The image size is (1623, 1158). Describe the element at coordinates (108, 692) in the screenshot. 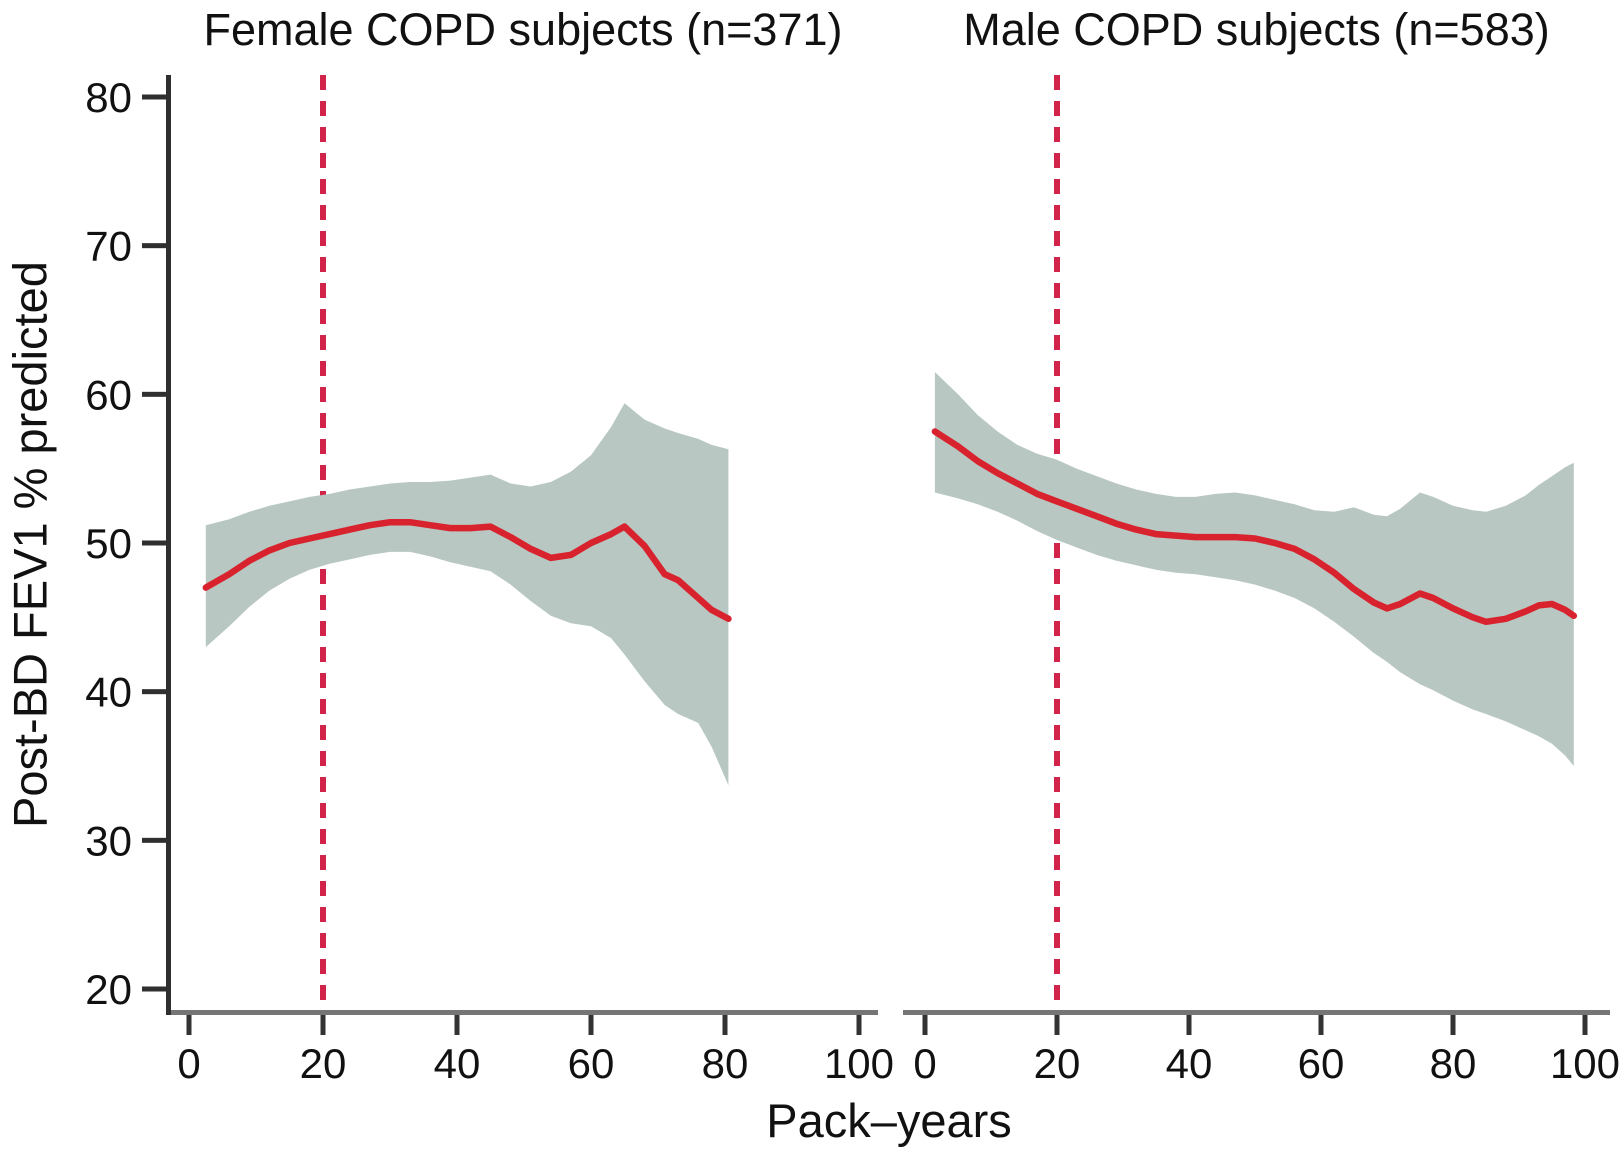

I see `y-tick-label: 40` at that location.